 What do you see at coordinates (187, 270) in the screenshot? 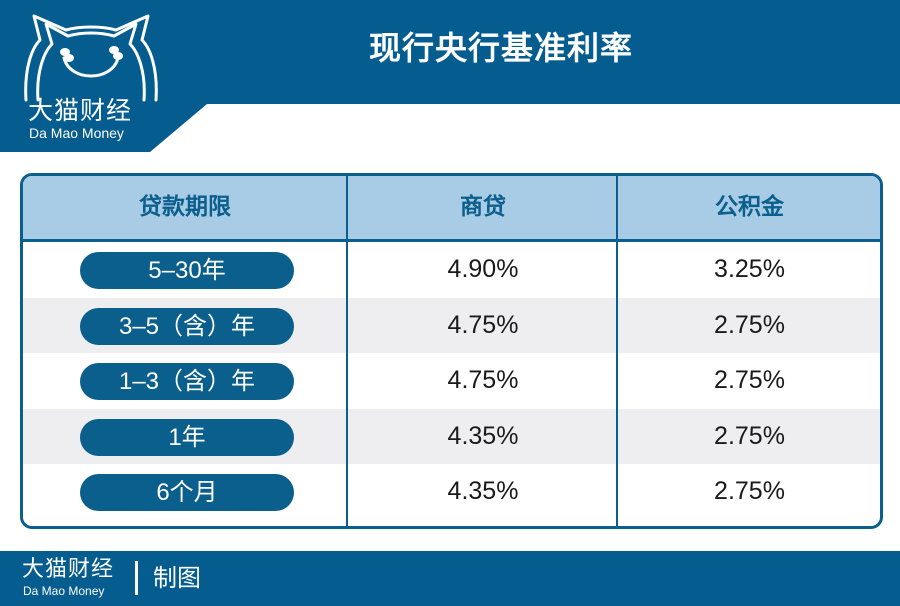
I see `term-pill: 5–30年` at bounding box center [187, 270].